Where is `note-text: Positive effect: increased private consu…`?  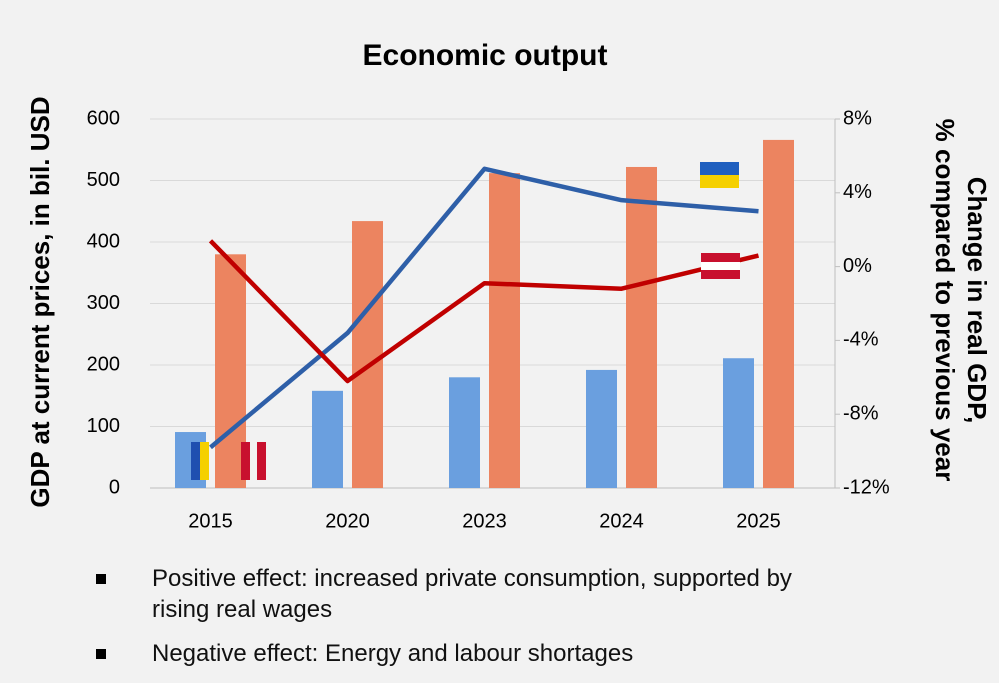 note-text: Positive effect: increased private consu… is located at coordinates (472, 594).